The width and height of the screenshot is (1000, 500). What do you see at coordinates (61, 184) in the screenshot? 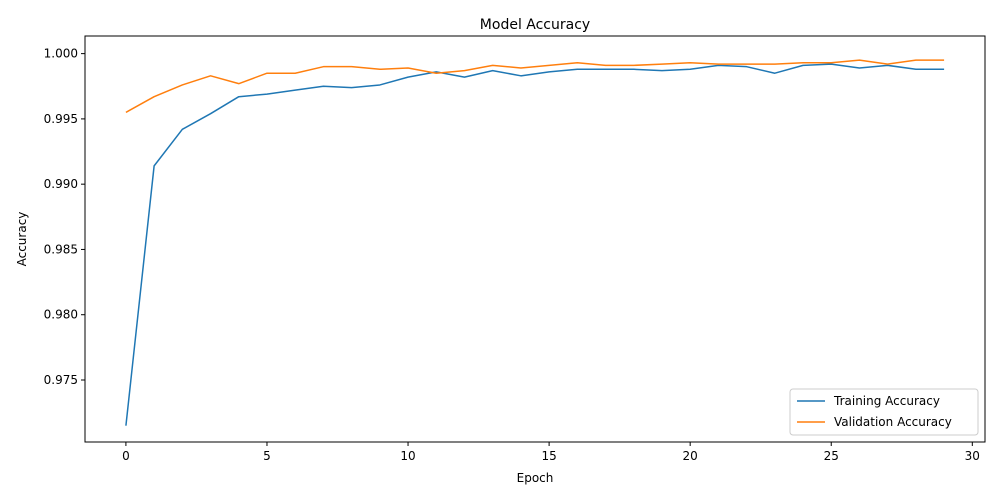
I see `y-tick-label: 0.990` at bounding box center [61, 184].